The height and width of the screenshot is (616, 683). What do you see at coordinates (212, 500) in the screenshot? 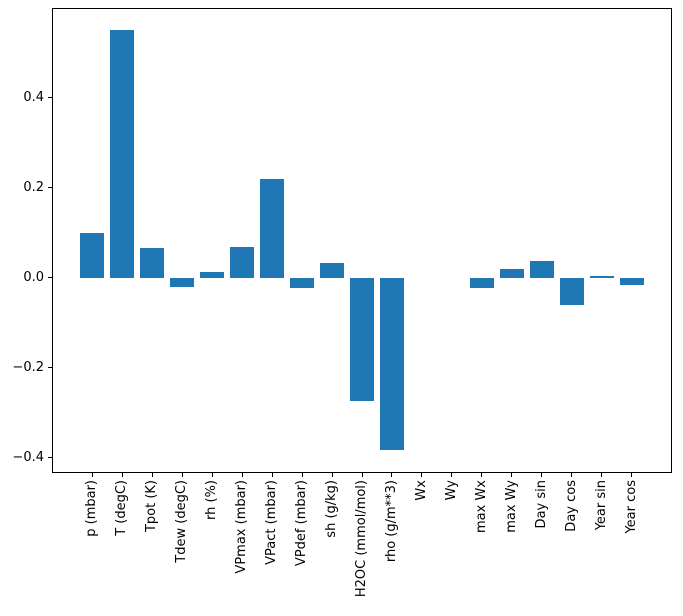
I see `x-axis-tick-label: rh (%)` at bounding box center [212, 500].